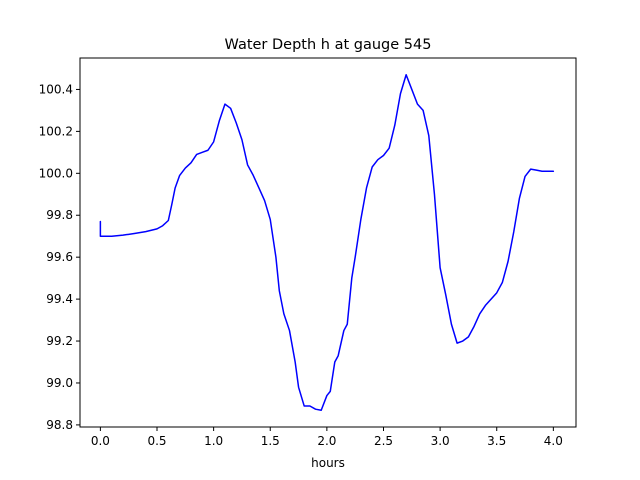 The height and width of the screenshot is (480, 640). I want to click on chart-title: Water Depth h at gauge 545, so click(328, 45).